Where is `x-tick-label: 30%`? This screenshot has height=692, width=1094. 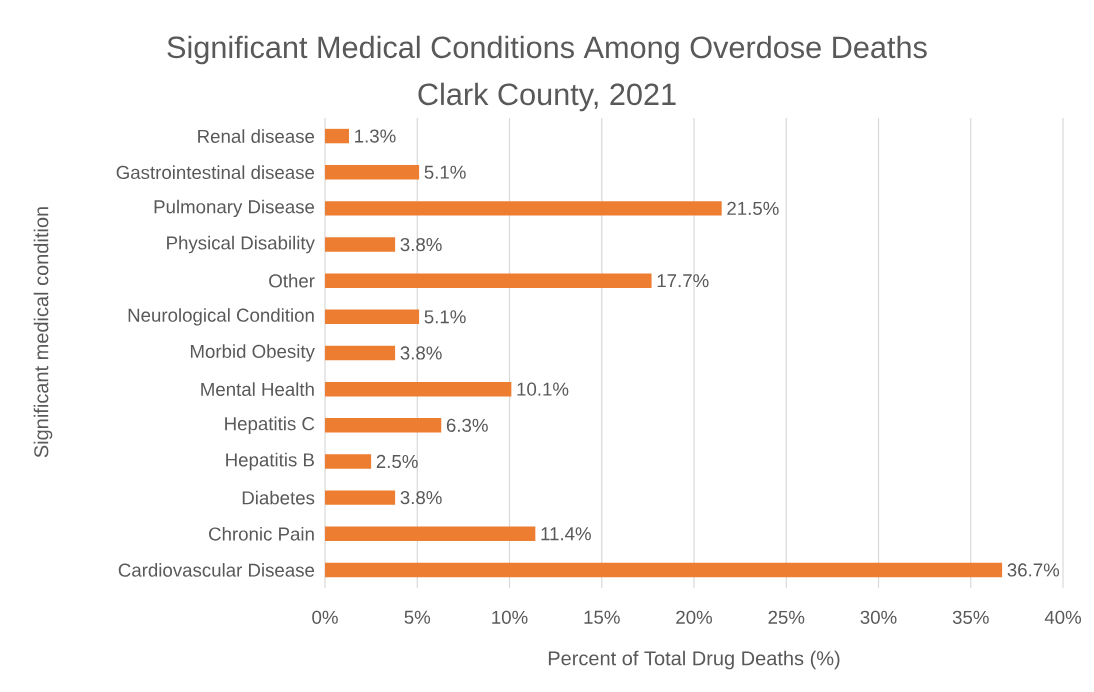
x-tick-label: 30% is located at coordinates (878, 617).